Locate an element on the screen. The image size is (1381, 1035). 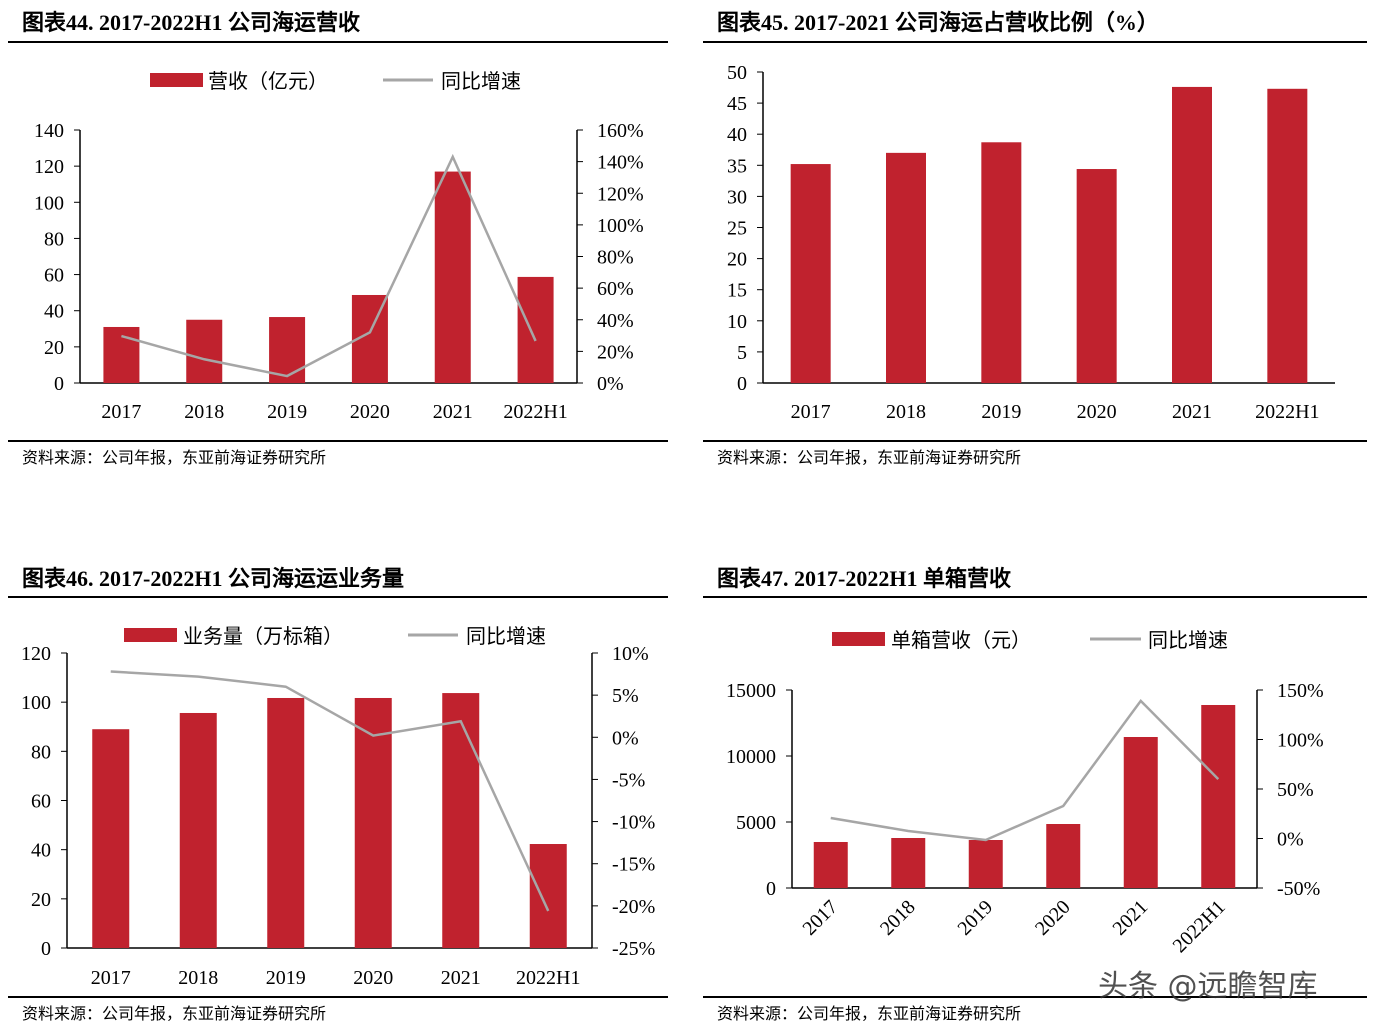
y2-tick-label: -50% is located at coordinates (1298, 889).